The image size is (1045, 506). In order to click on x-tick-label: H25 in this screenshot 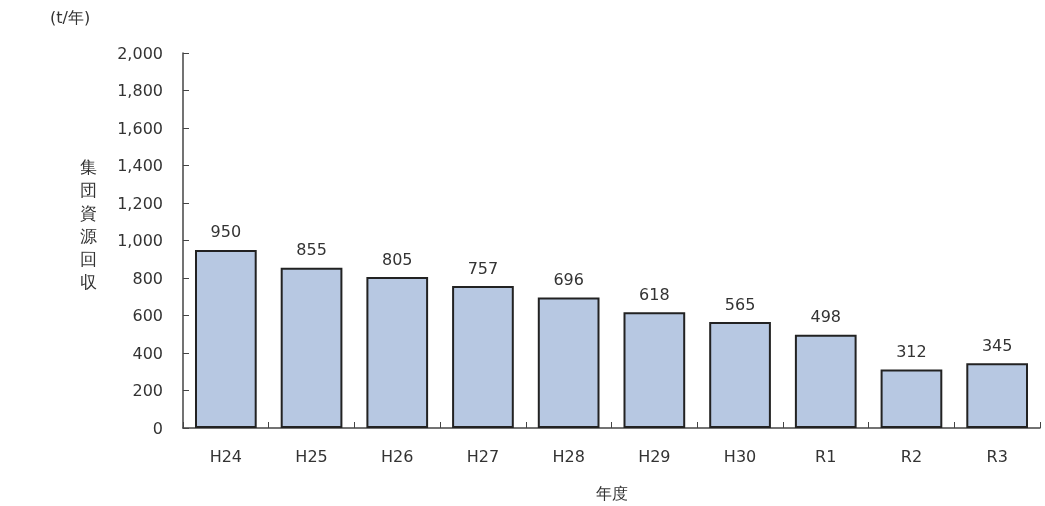, I will do `click(311, 456)`.